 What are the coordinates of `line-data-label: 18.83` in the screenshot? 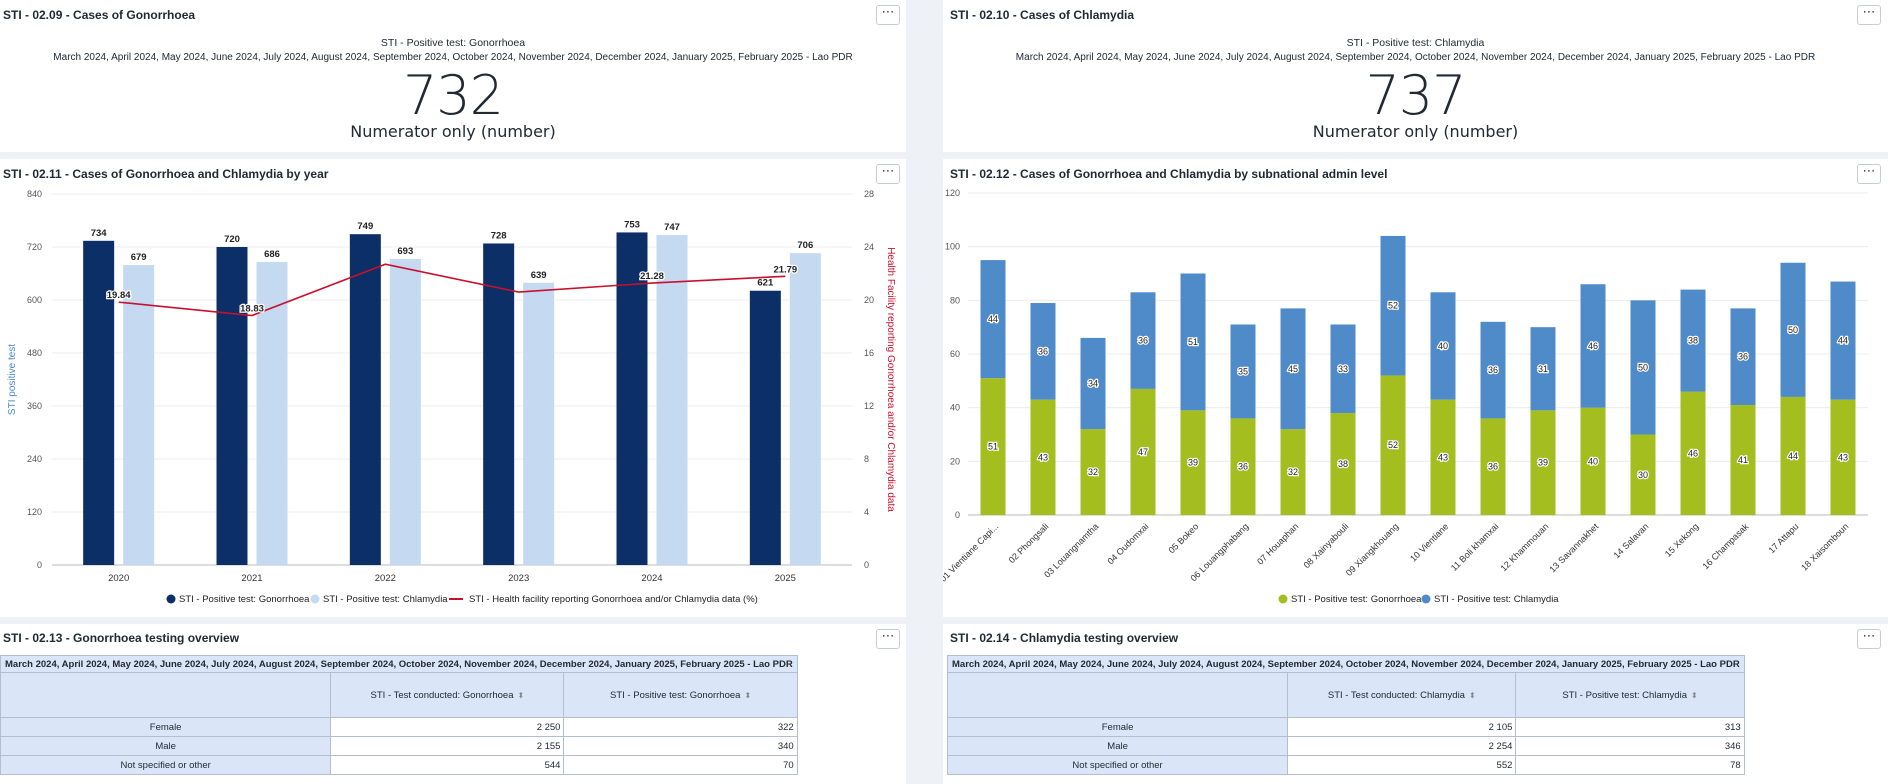 It's located at (252, 309).